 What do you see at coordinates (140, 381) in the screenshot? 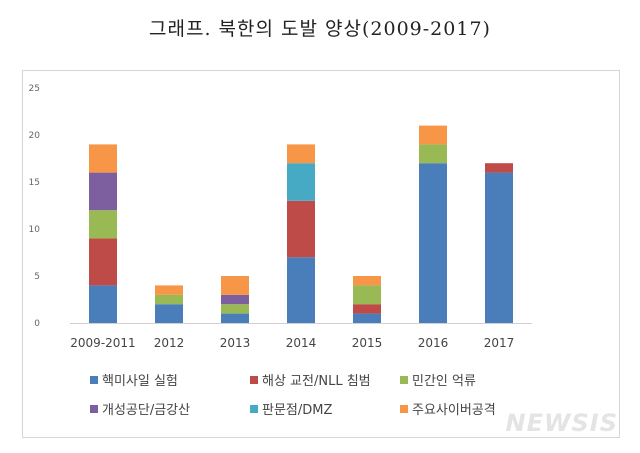
I see `legend-label: 핵미사일 실험` at bounding box center [140, 381].